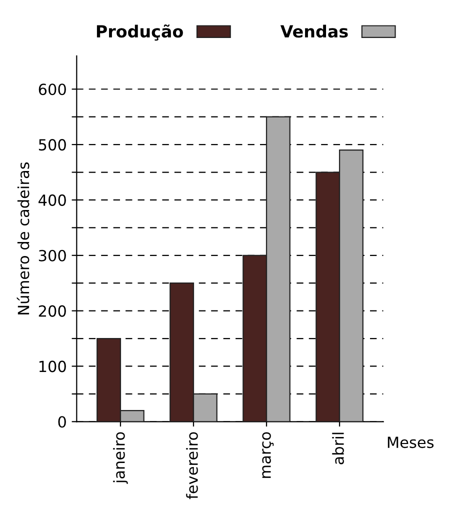 This screenshot has width=451, height=508. What do you see at coordinates (192, 466) in the screenshot?
I see `x-tick-label: fevereiro` at bounding box center [192, 466].